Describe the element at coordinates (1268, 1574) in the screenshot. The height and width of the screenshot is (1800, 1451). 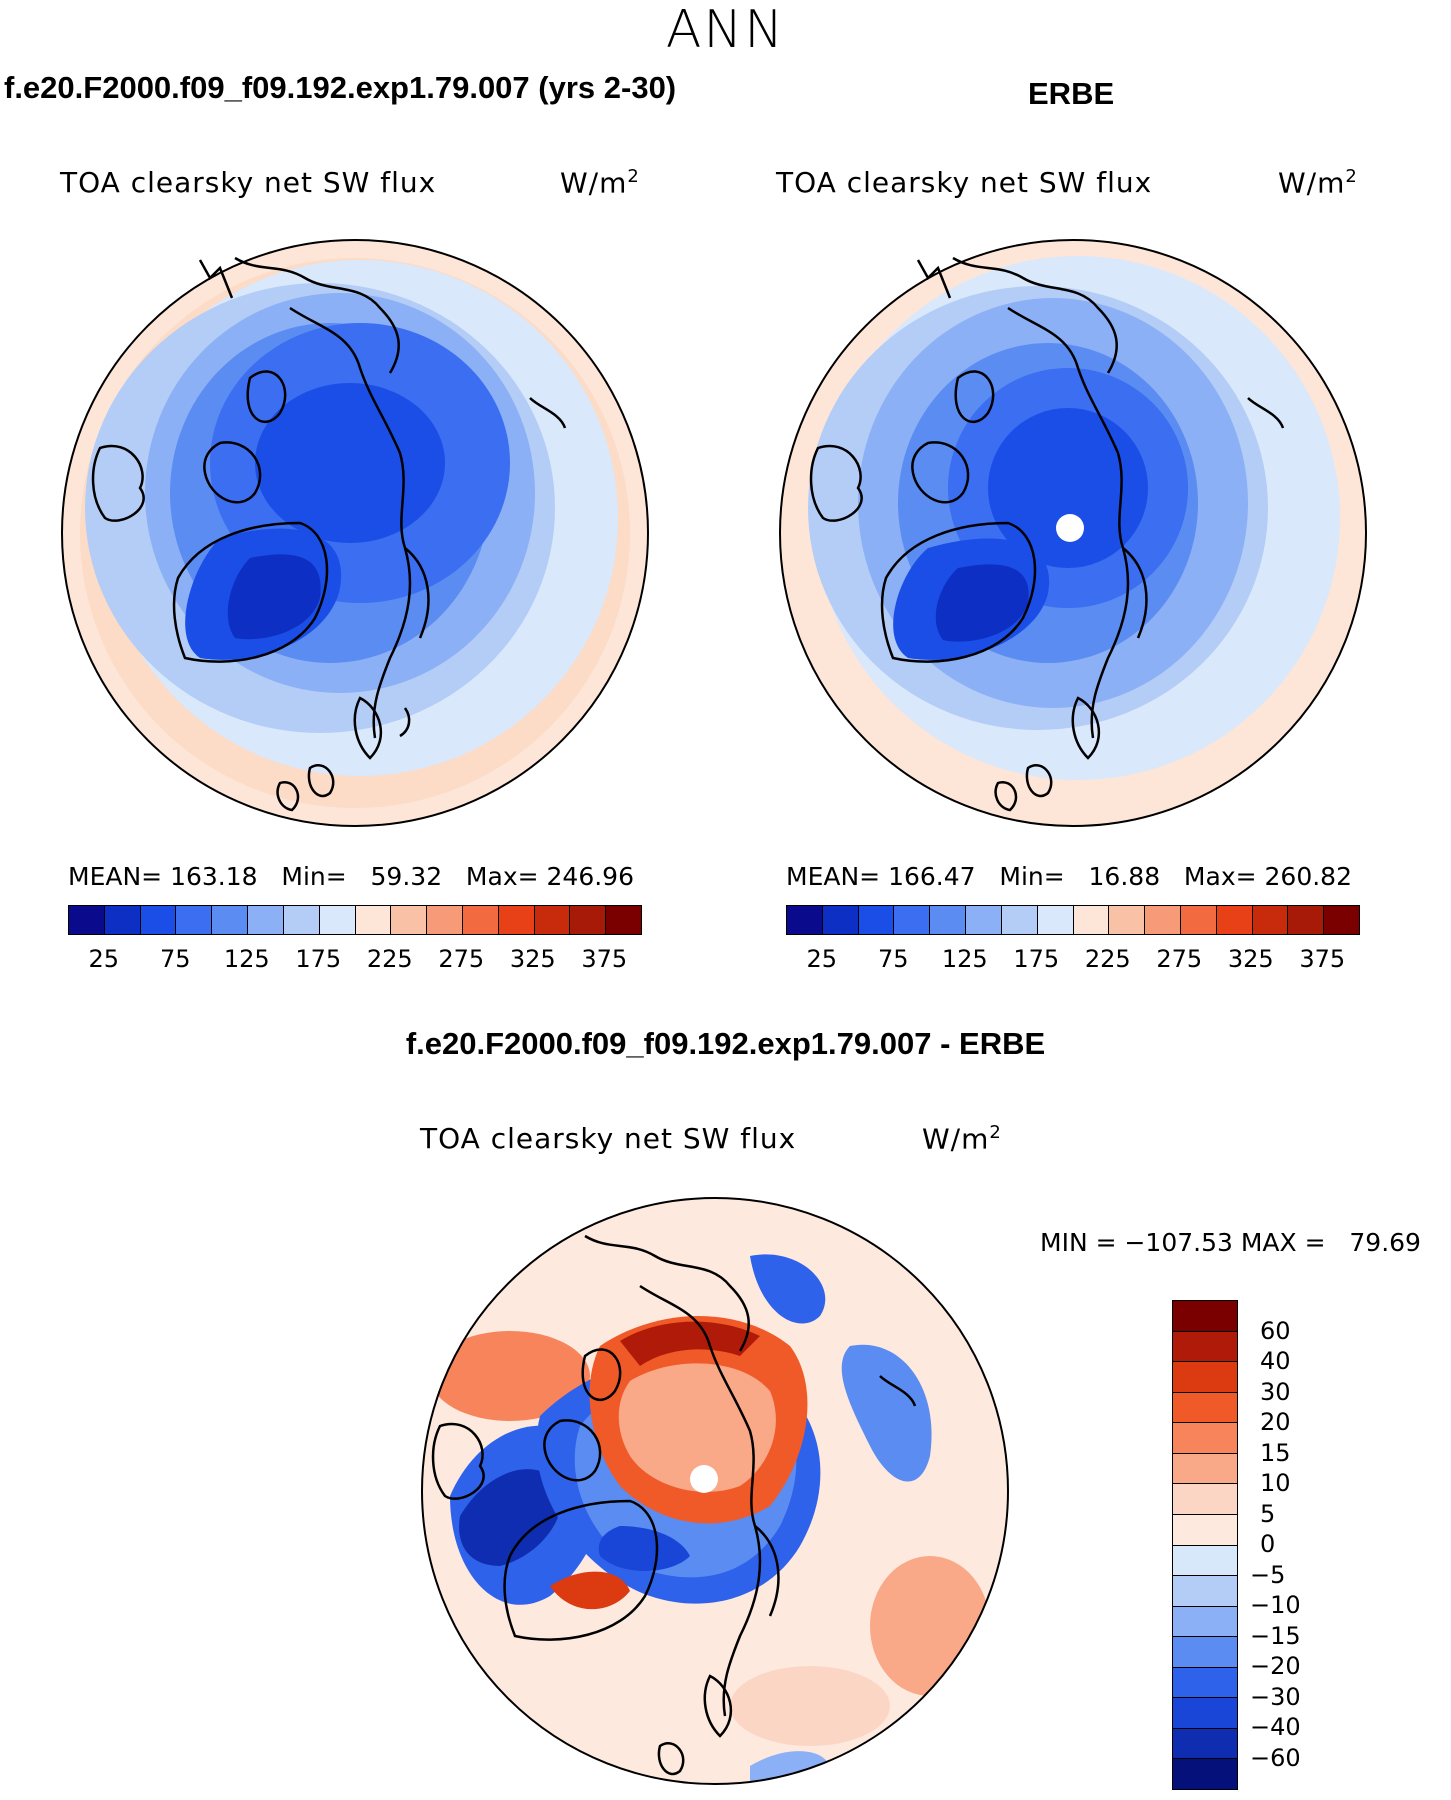
I see `colorbar-tick-label: −5` at that location.